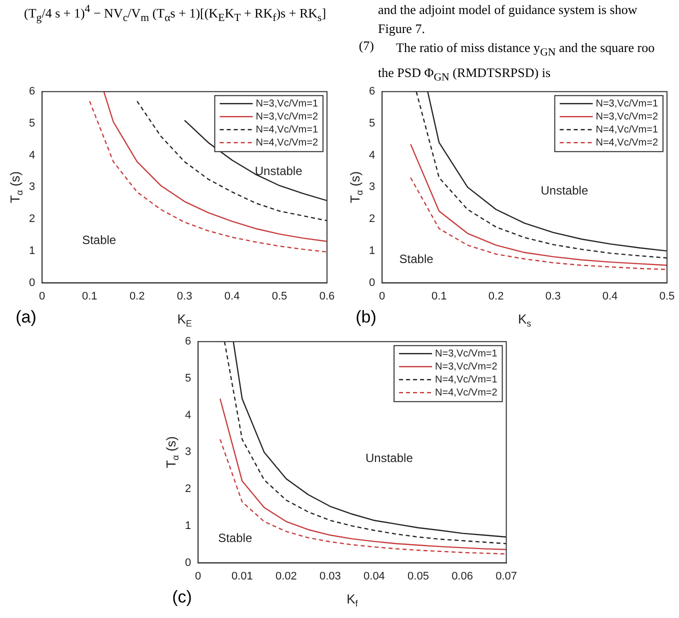 This screenshot has width=679, height=618. What do you see at coordinates (182, 597) in the screenshot?
I see `text: (c)` at bounding box center [182, 597].